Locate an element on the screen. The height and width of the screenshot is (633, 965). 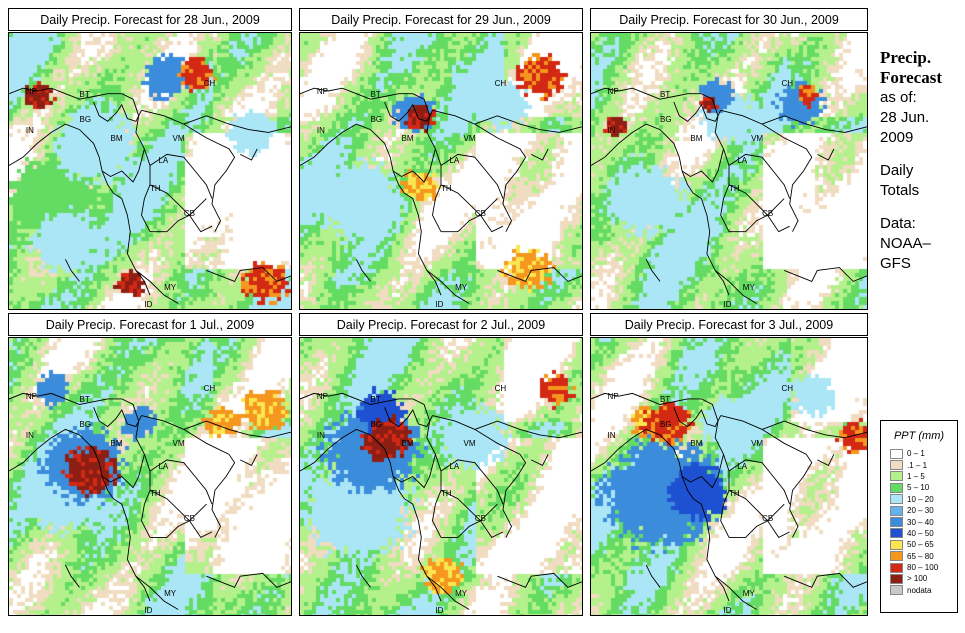
legend-label: 50 – 65 is located at coordinates (920, 545).